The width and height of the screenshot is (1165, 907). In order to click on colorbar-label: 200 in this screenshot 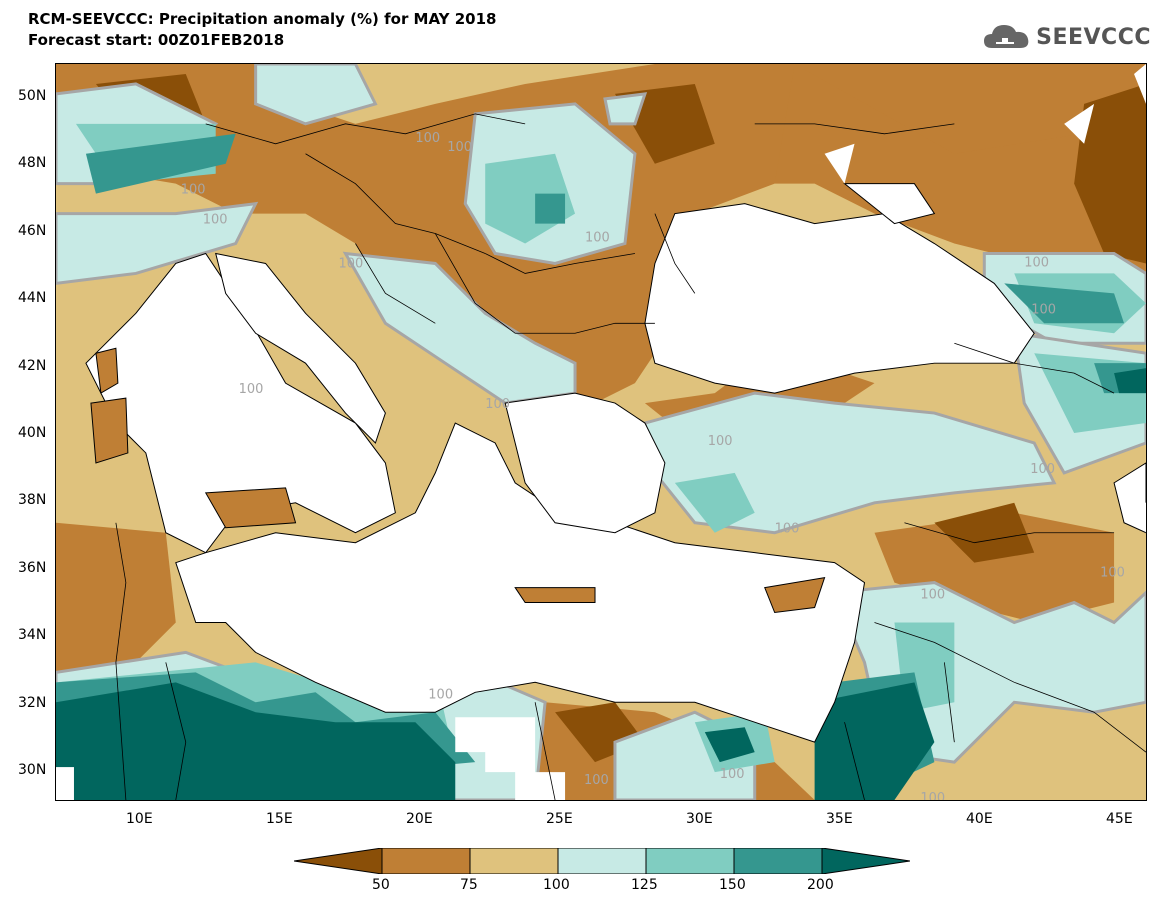, I will do `click(820, 885)`.